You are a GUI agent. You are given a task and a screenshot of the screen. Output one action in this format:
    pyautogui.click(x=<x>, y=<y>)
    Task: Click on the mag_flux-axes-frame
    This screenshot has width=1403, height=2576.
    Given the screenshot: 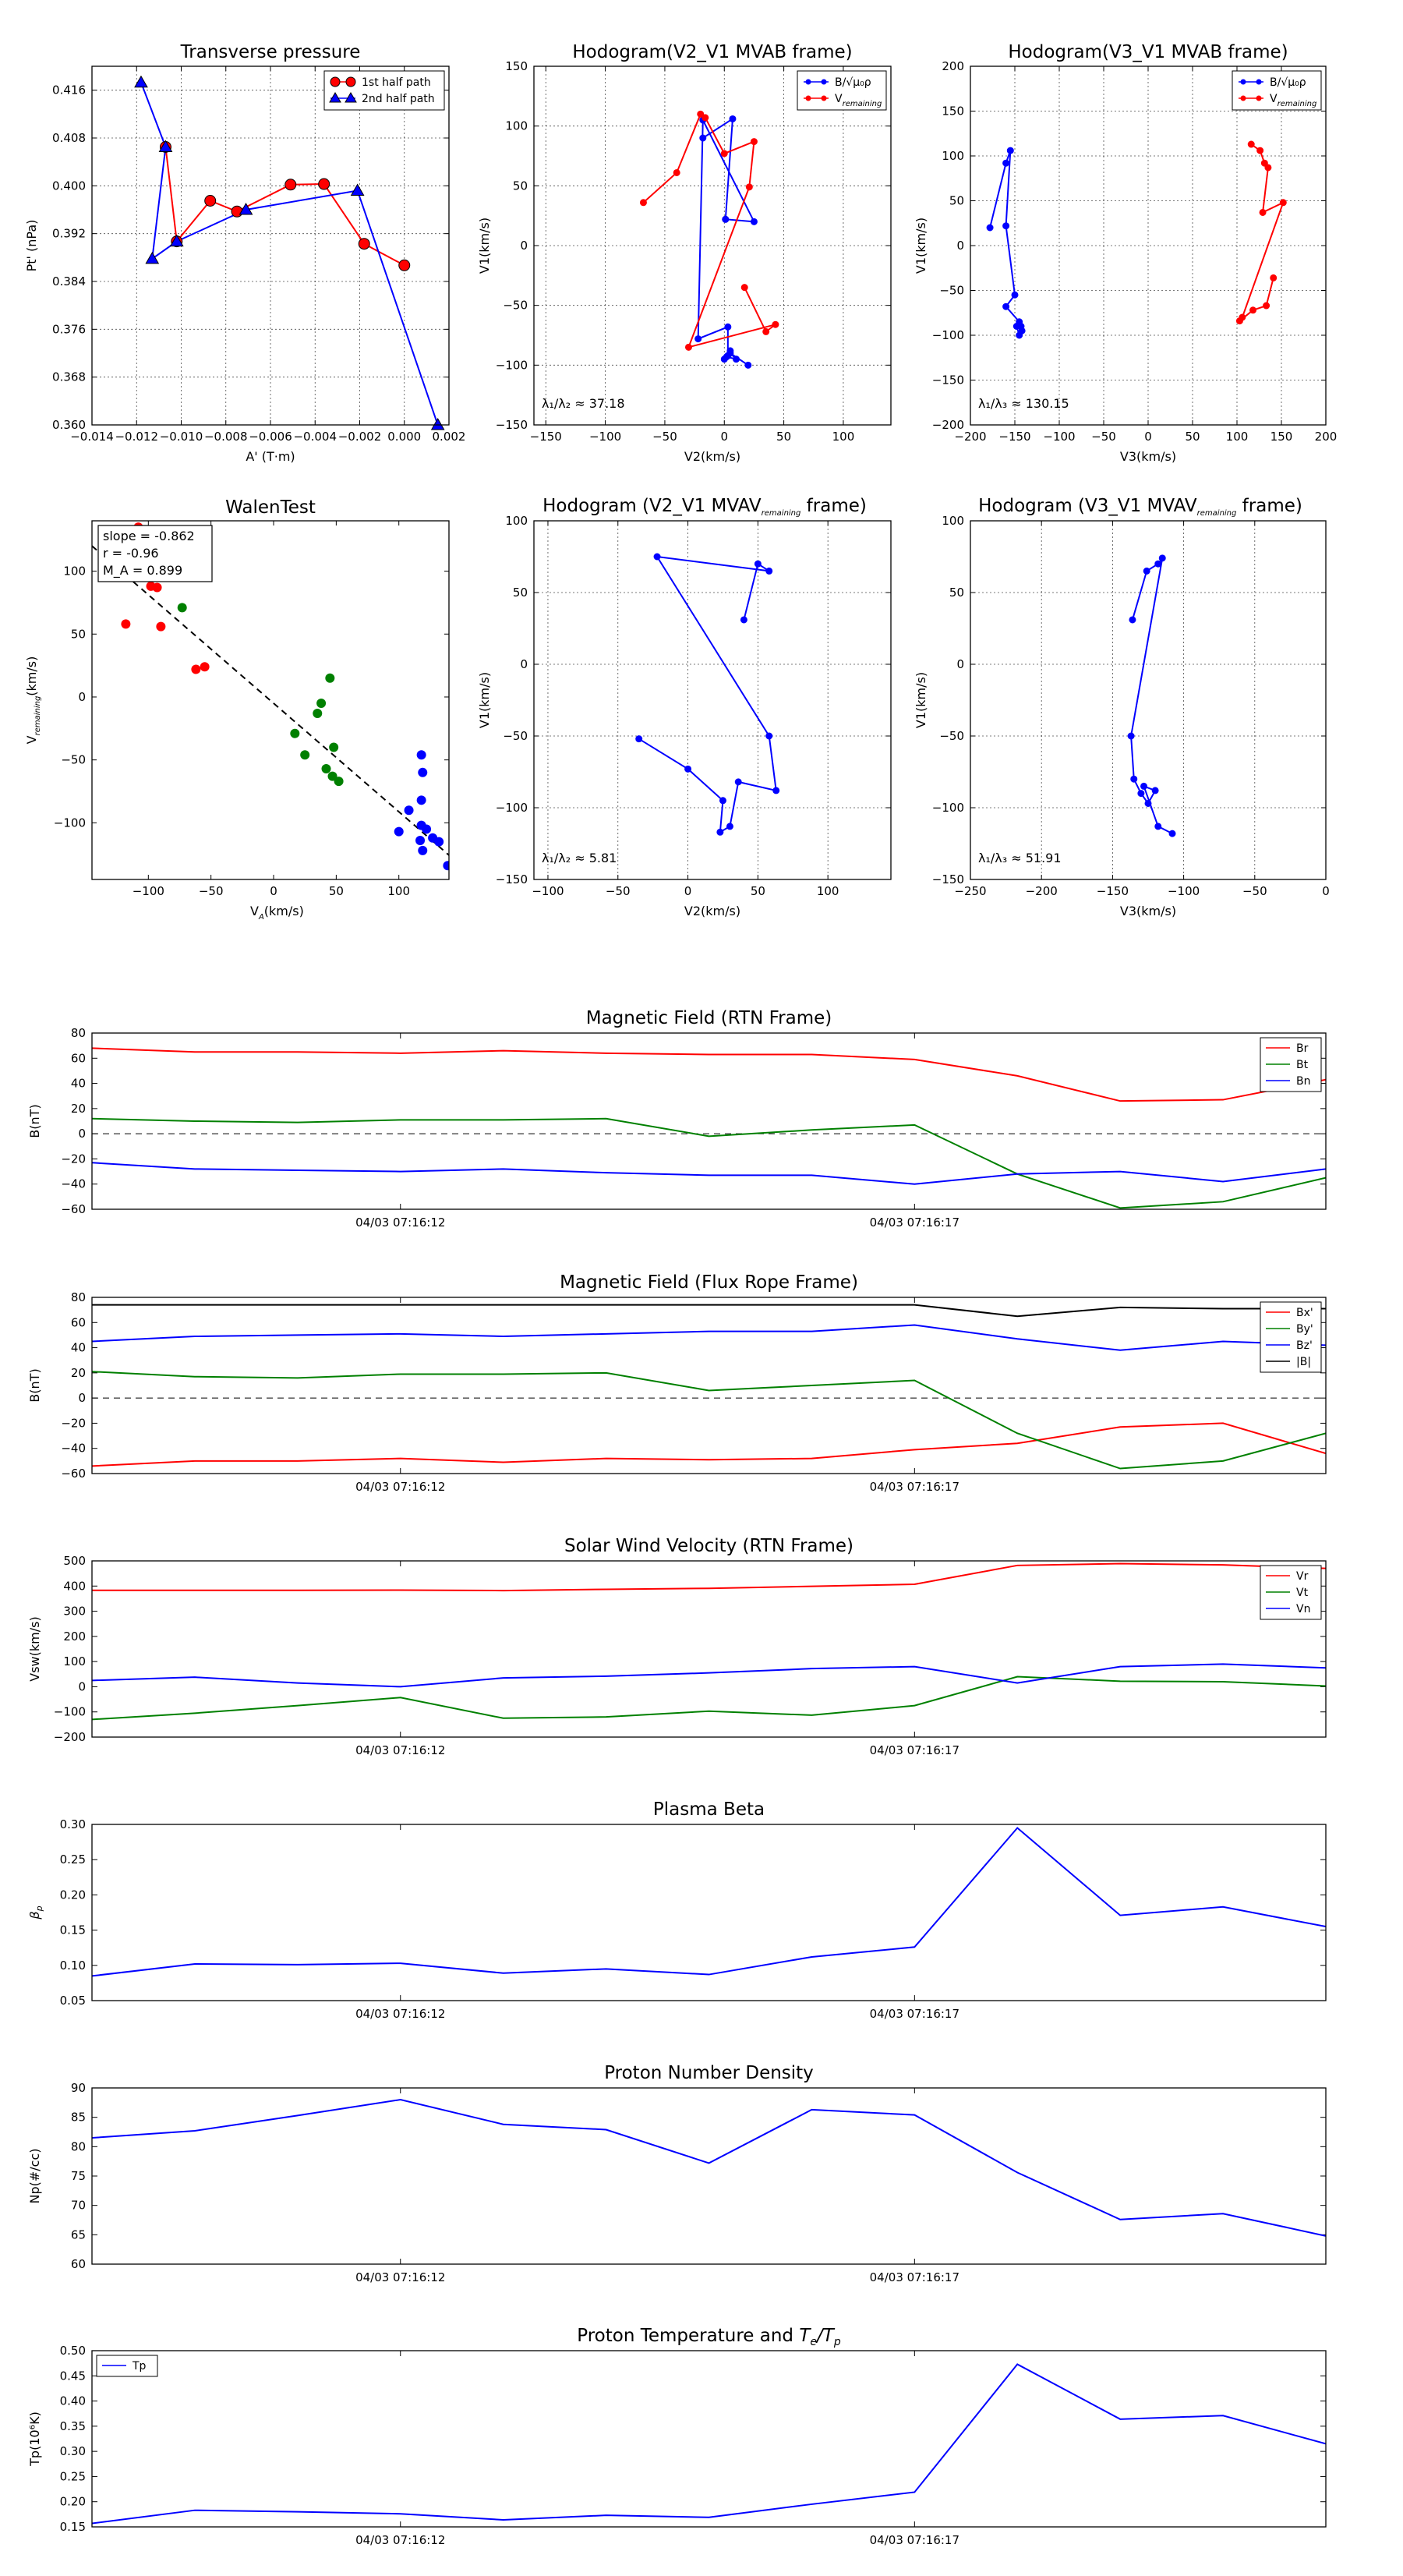 What is the action you would take?
    pyautogui.click(x=709, y=1385)
    